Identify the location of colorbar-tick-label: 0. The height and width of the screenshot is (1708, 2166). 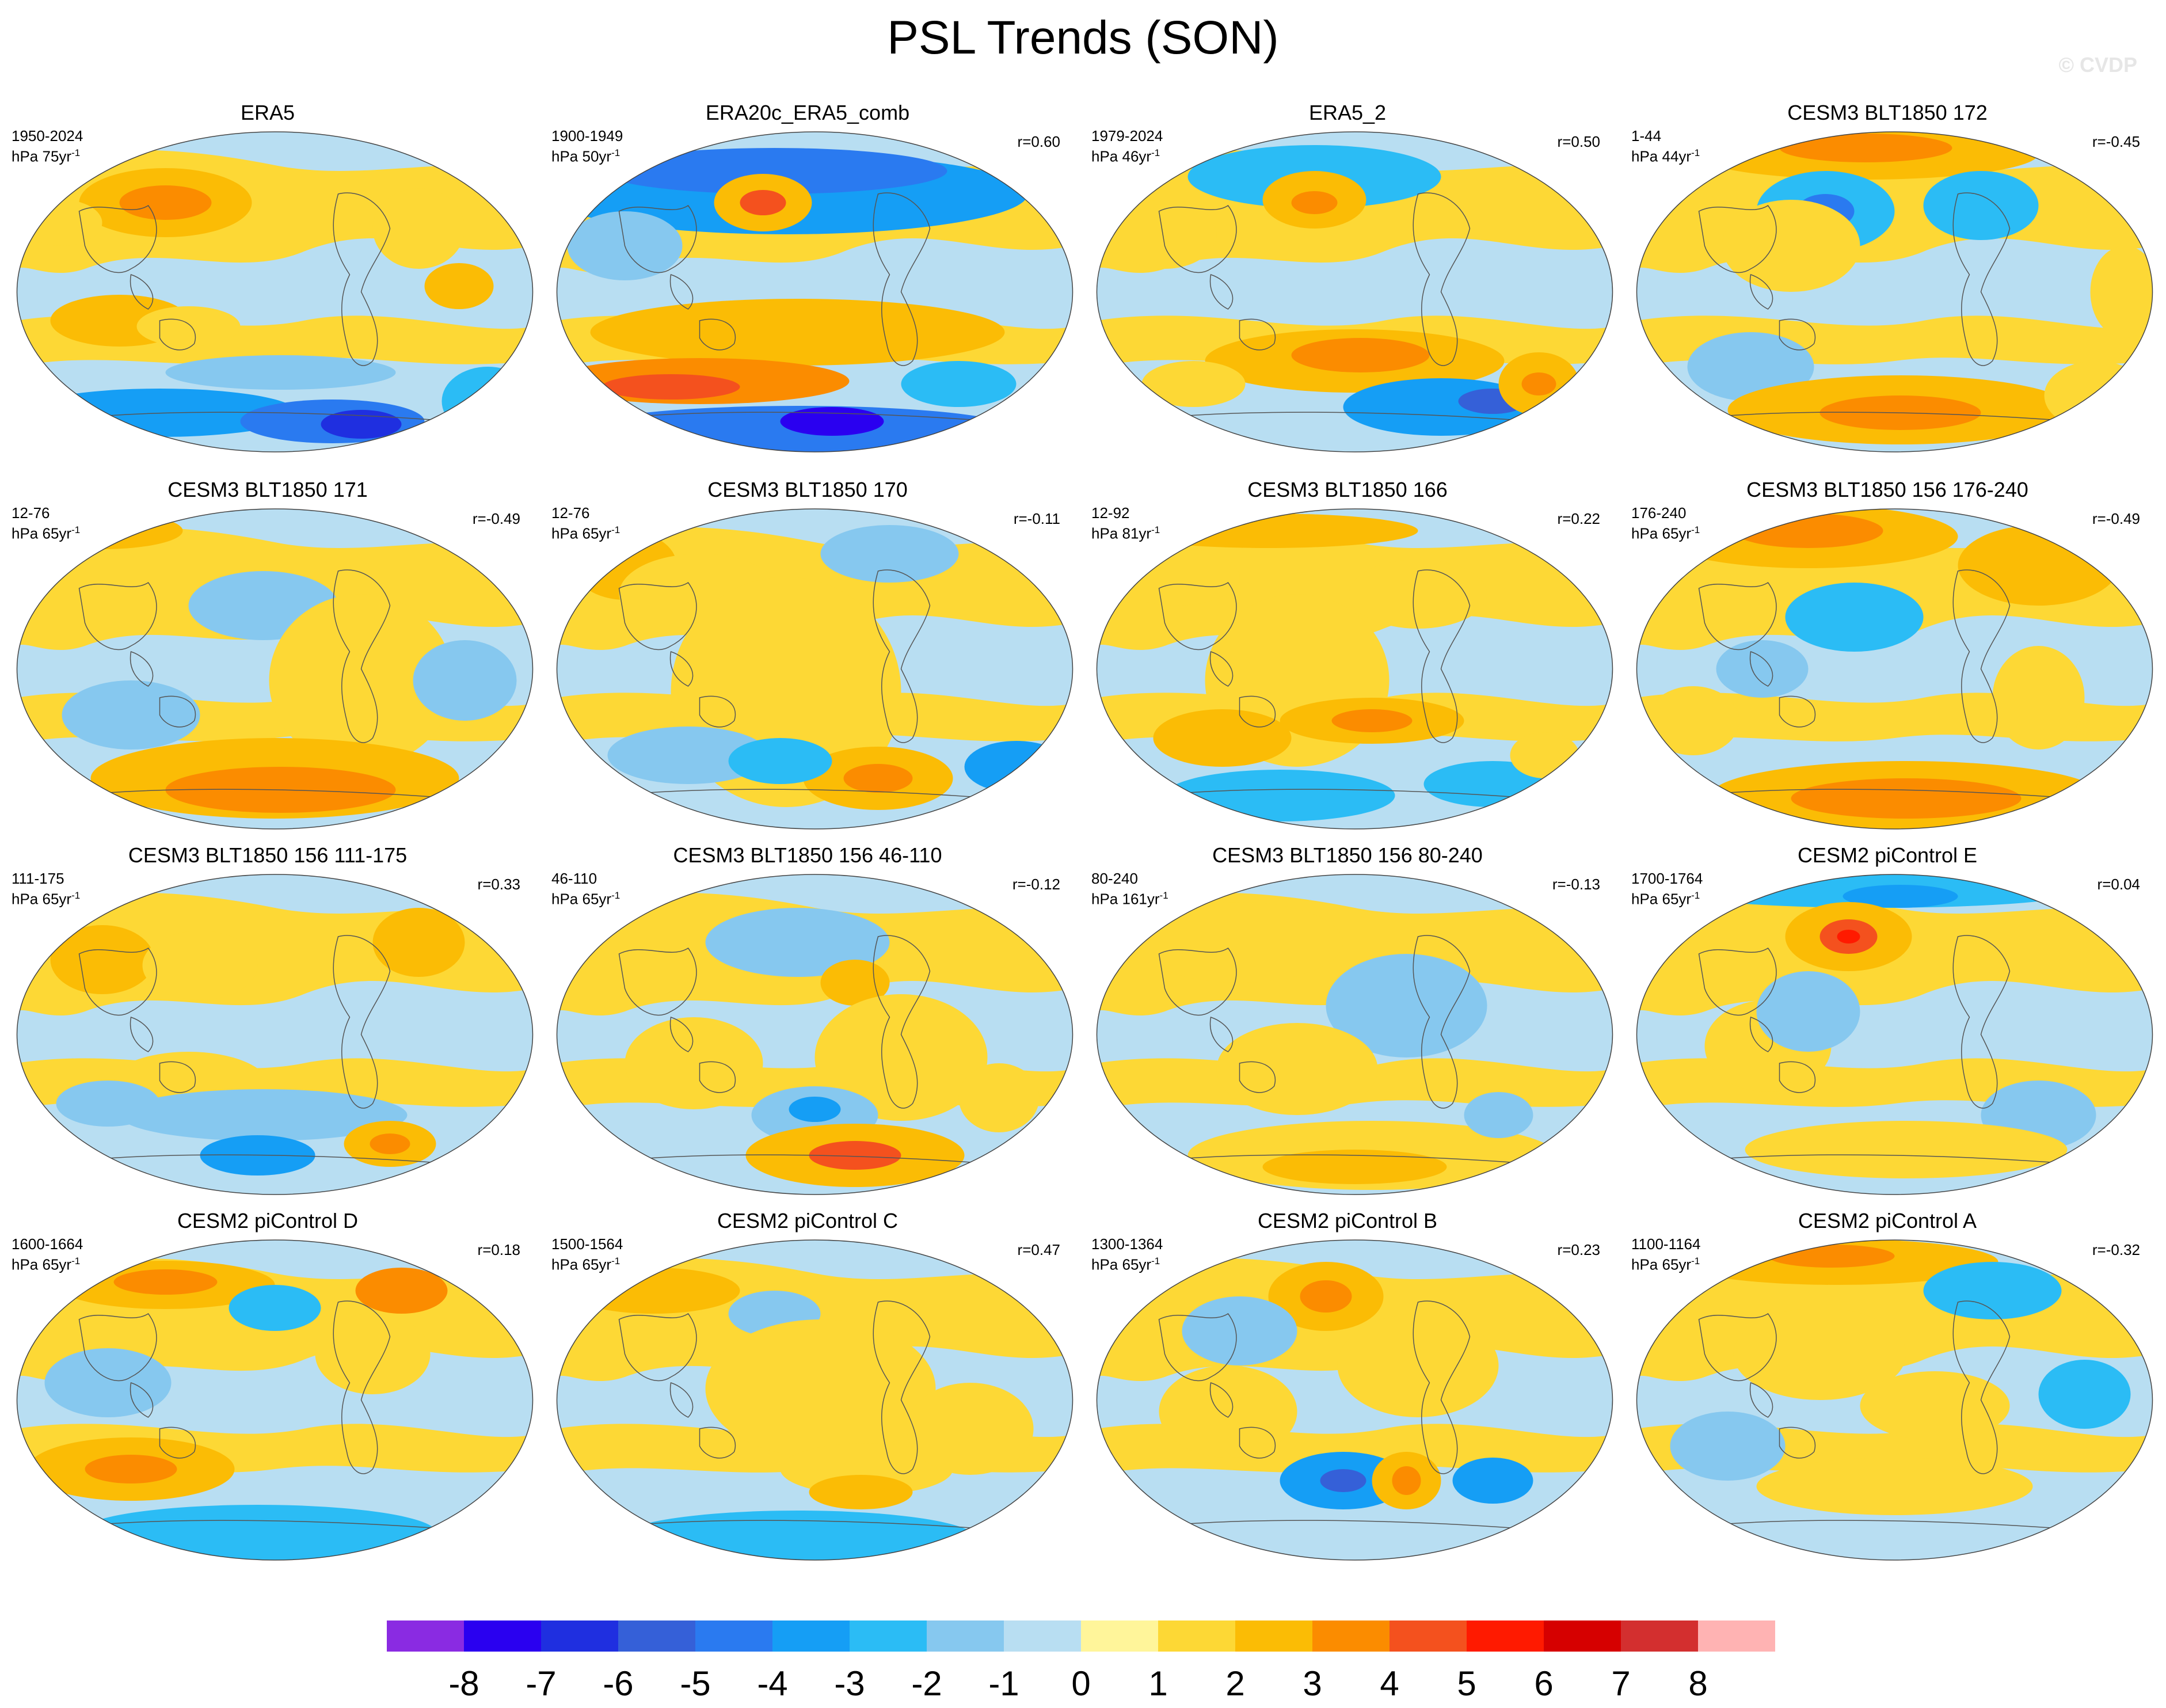
(1081, 1683).